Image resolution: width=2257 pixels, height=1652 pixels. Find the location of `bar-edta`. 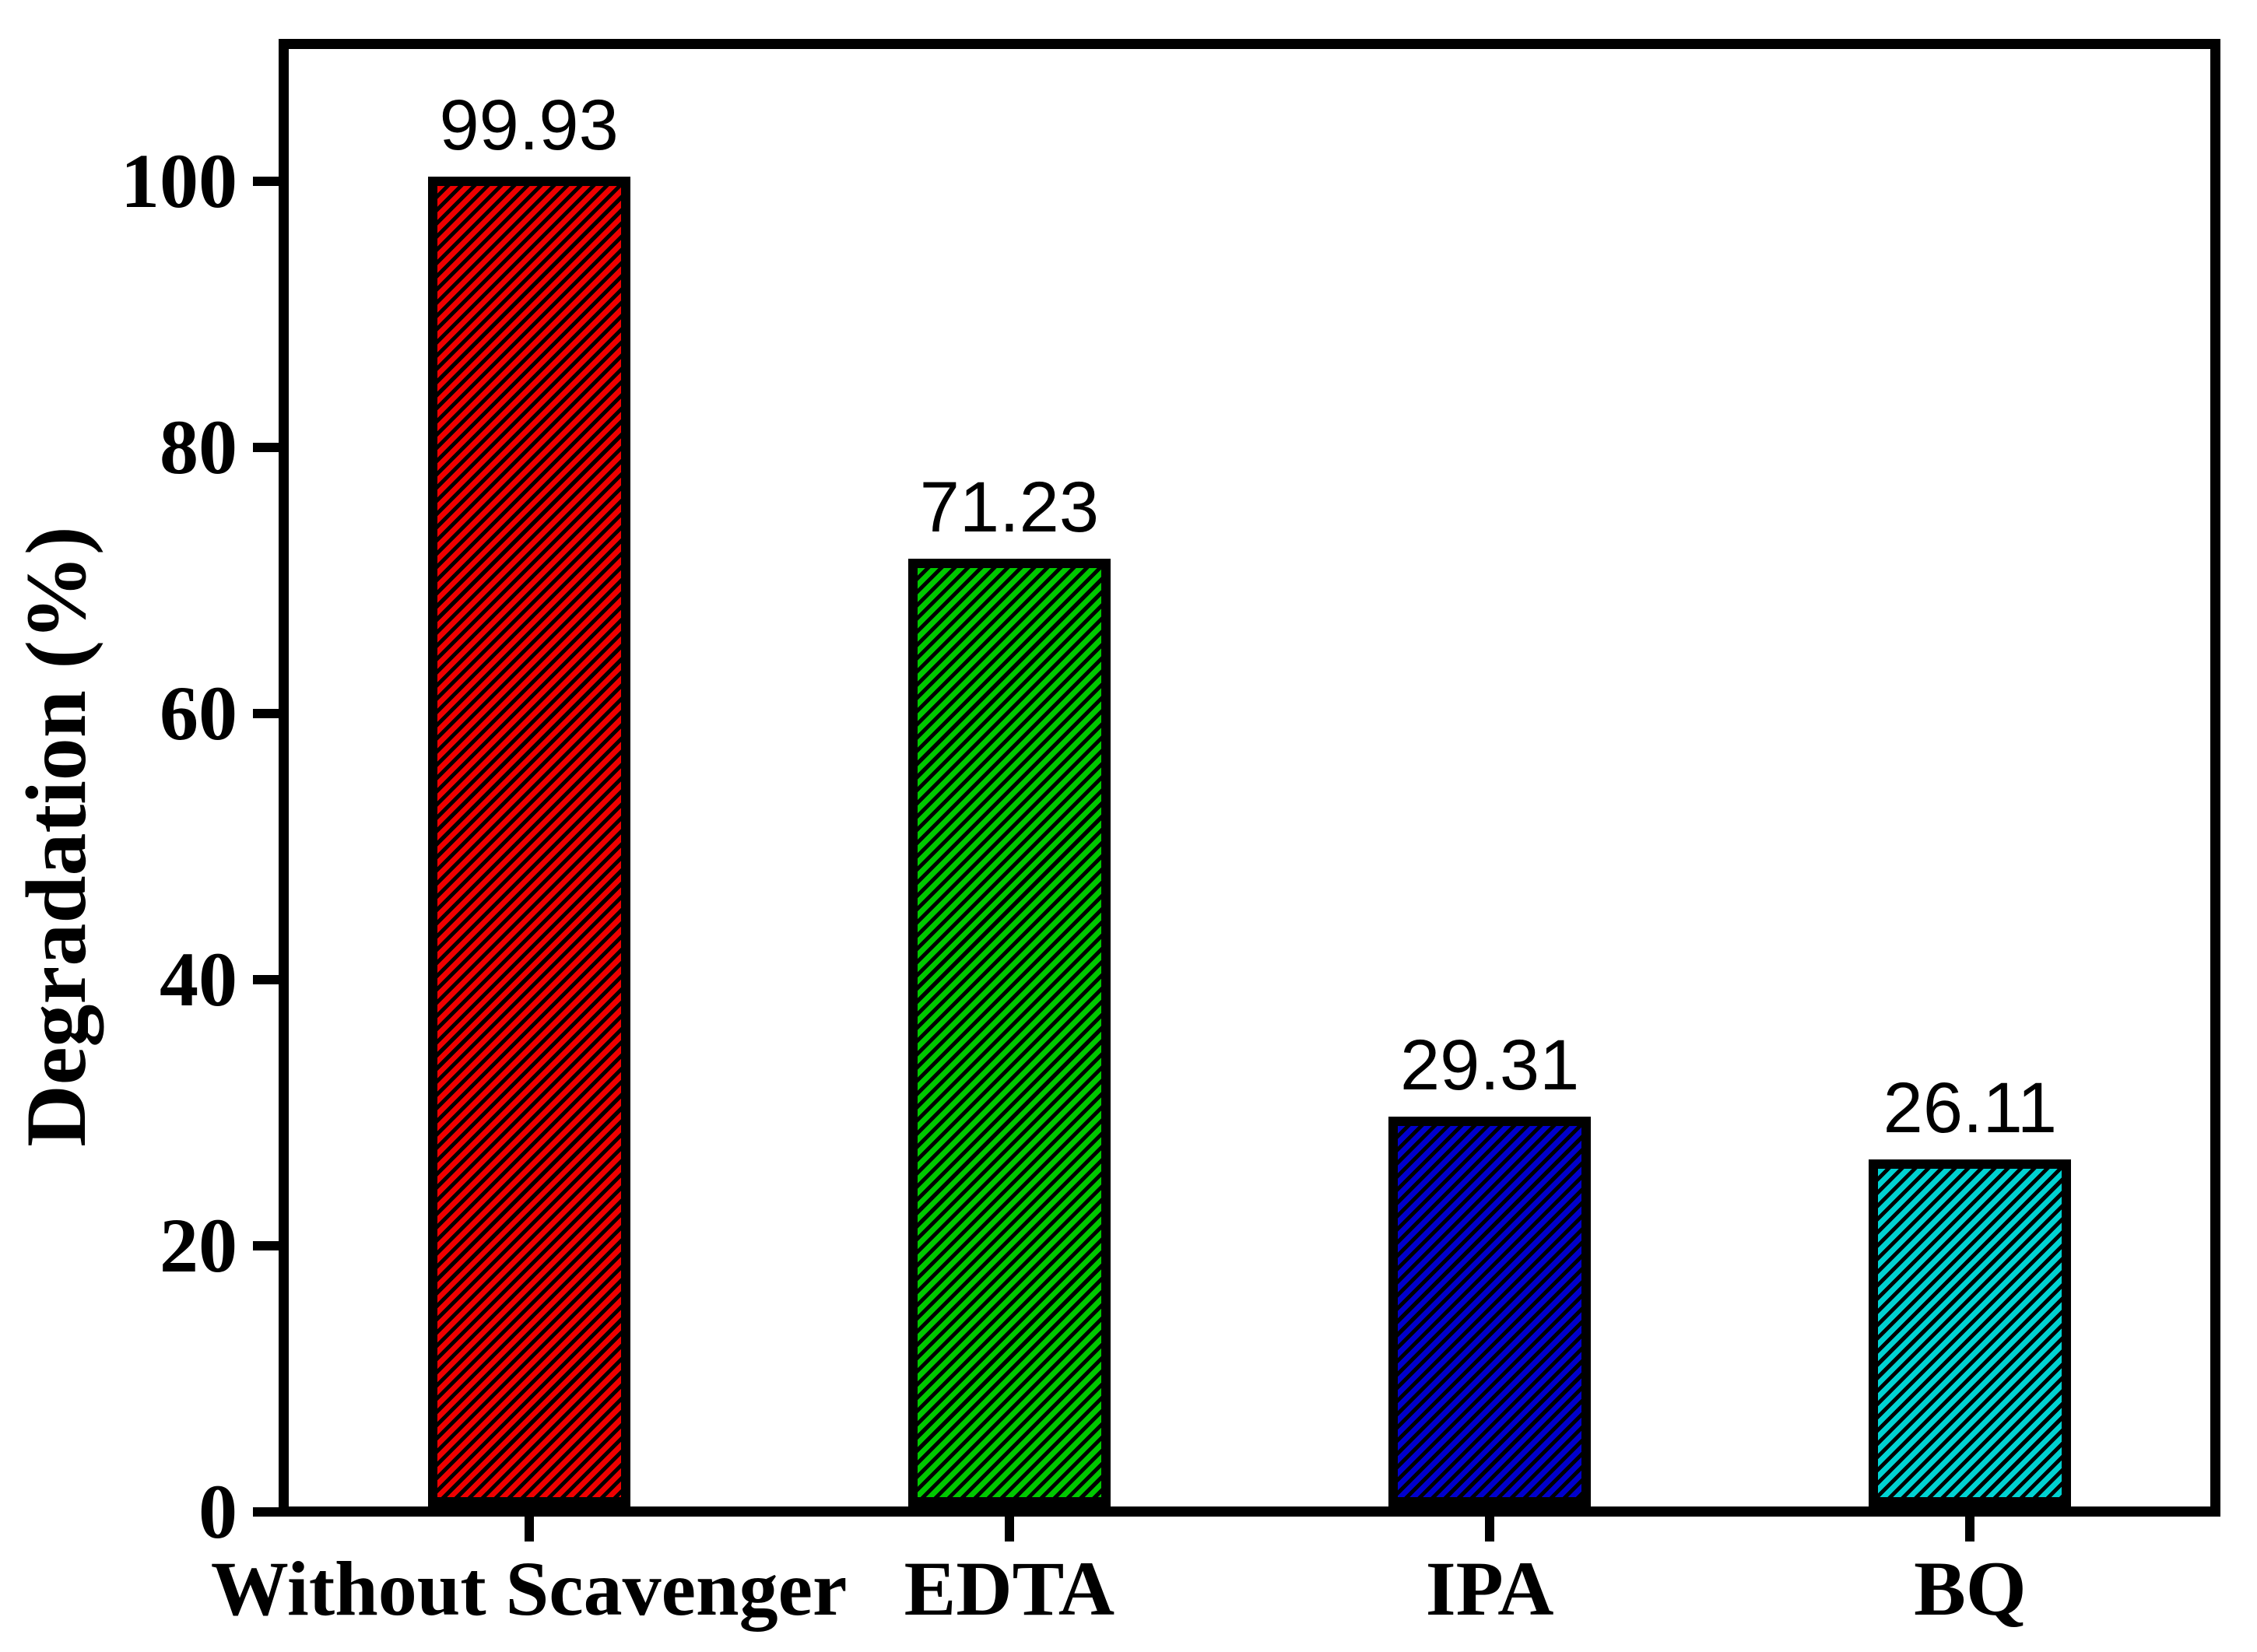

bar-edta is located at coordinates (1009, 1032).